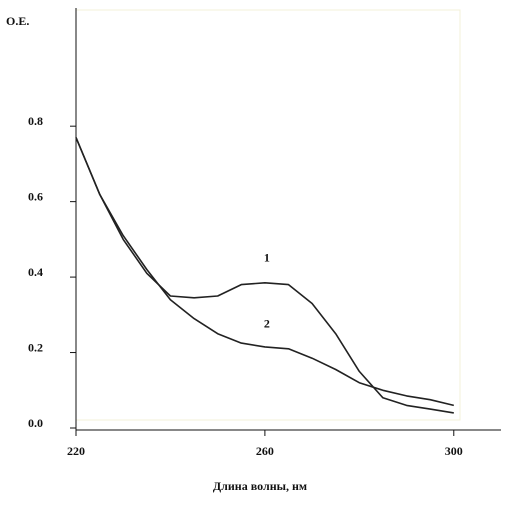 The image size is (527, 505). What do you see at coordinates (35, 347) in the screenshot?
I see `y-tick-label: 0.2` at bounding box center [35, 347].